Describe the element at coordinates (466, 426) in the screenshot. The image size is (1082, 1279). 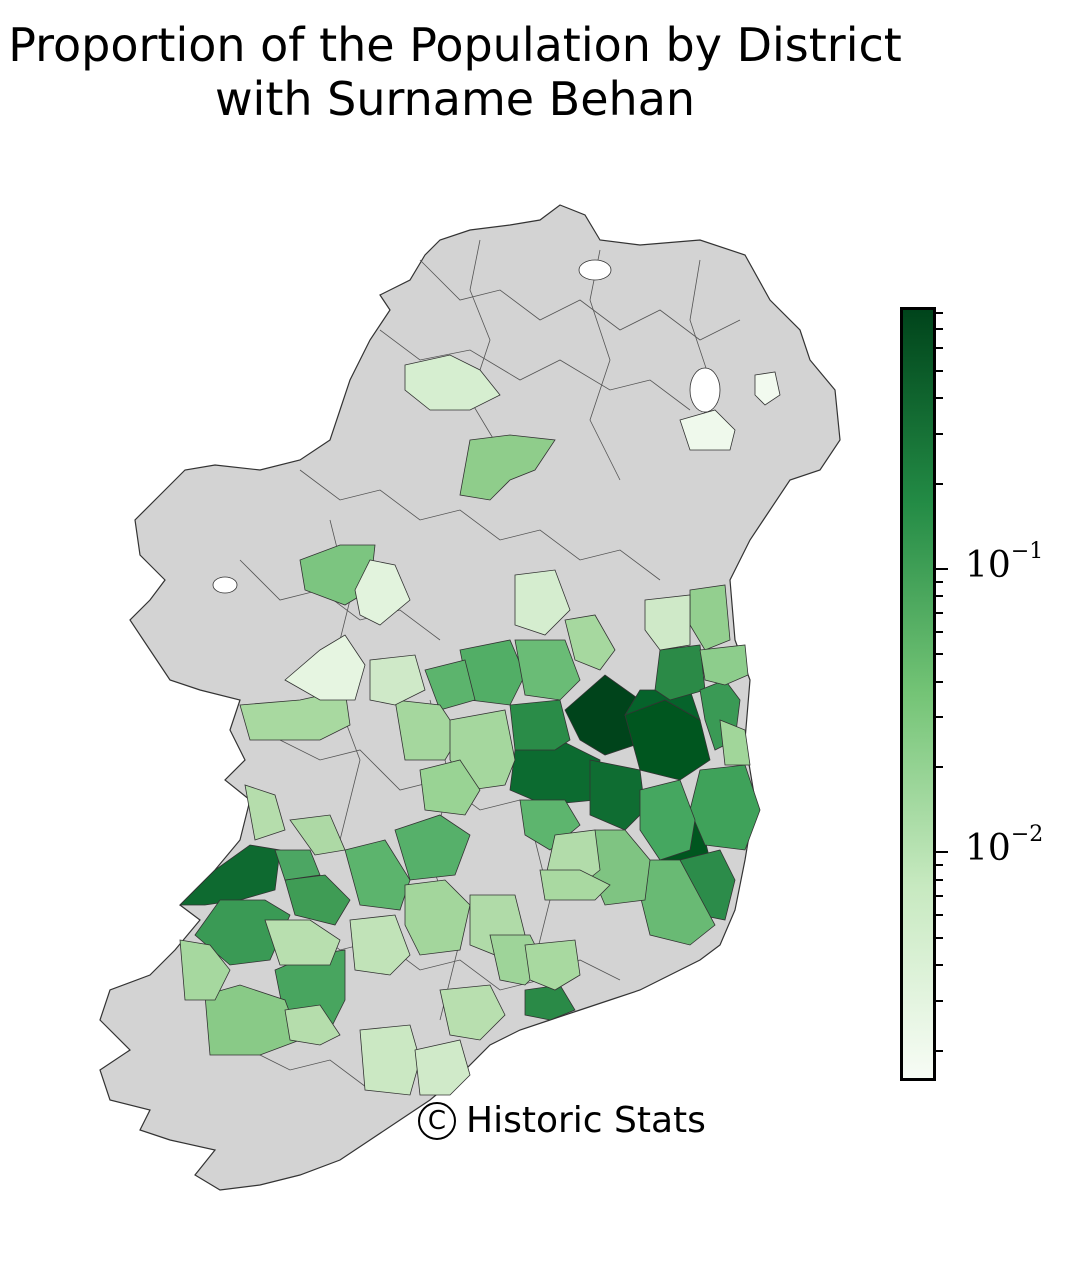
I see `lakes` at that location.